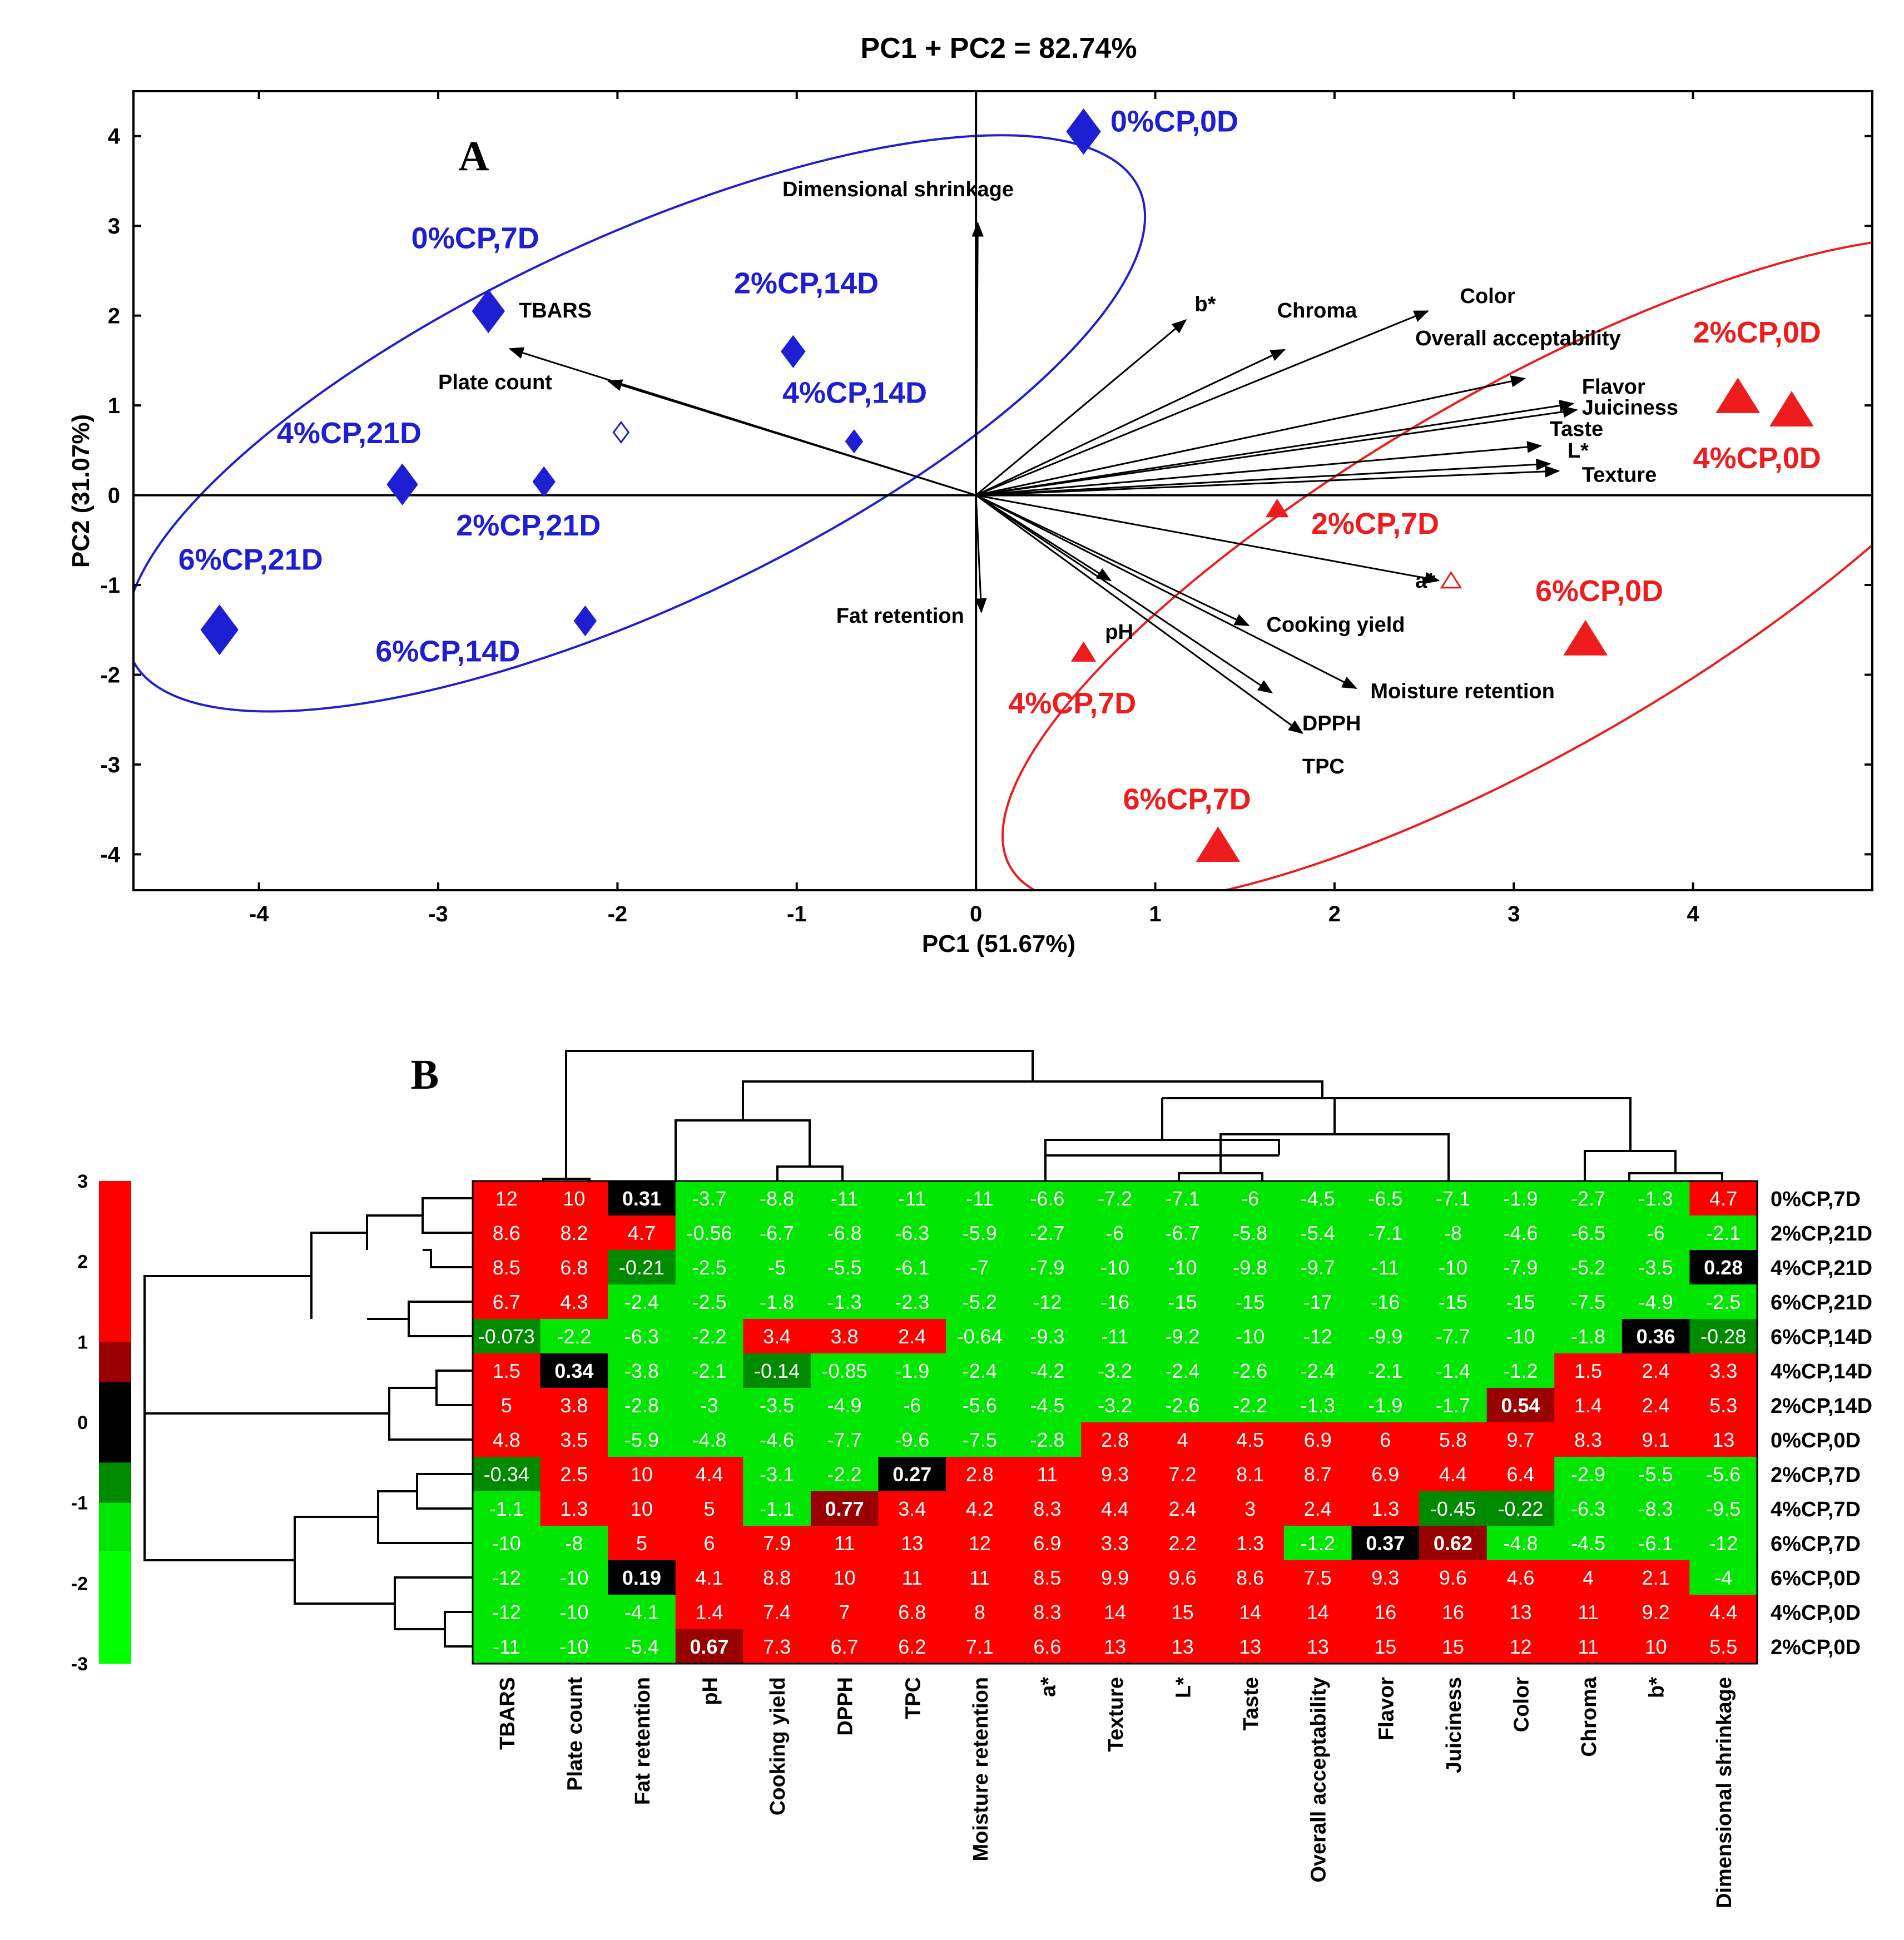 The image size is (1904, 1940). What do you see at coordinates (1332, 724) in the screenshot?
I see `loading-label: DPPH` at bounding box center [1332, 724].